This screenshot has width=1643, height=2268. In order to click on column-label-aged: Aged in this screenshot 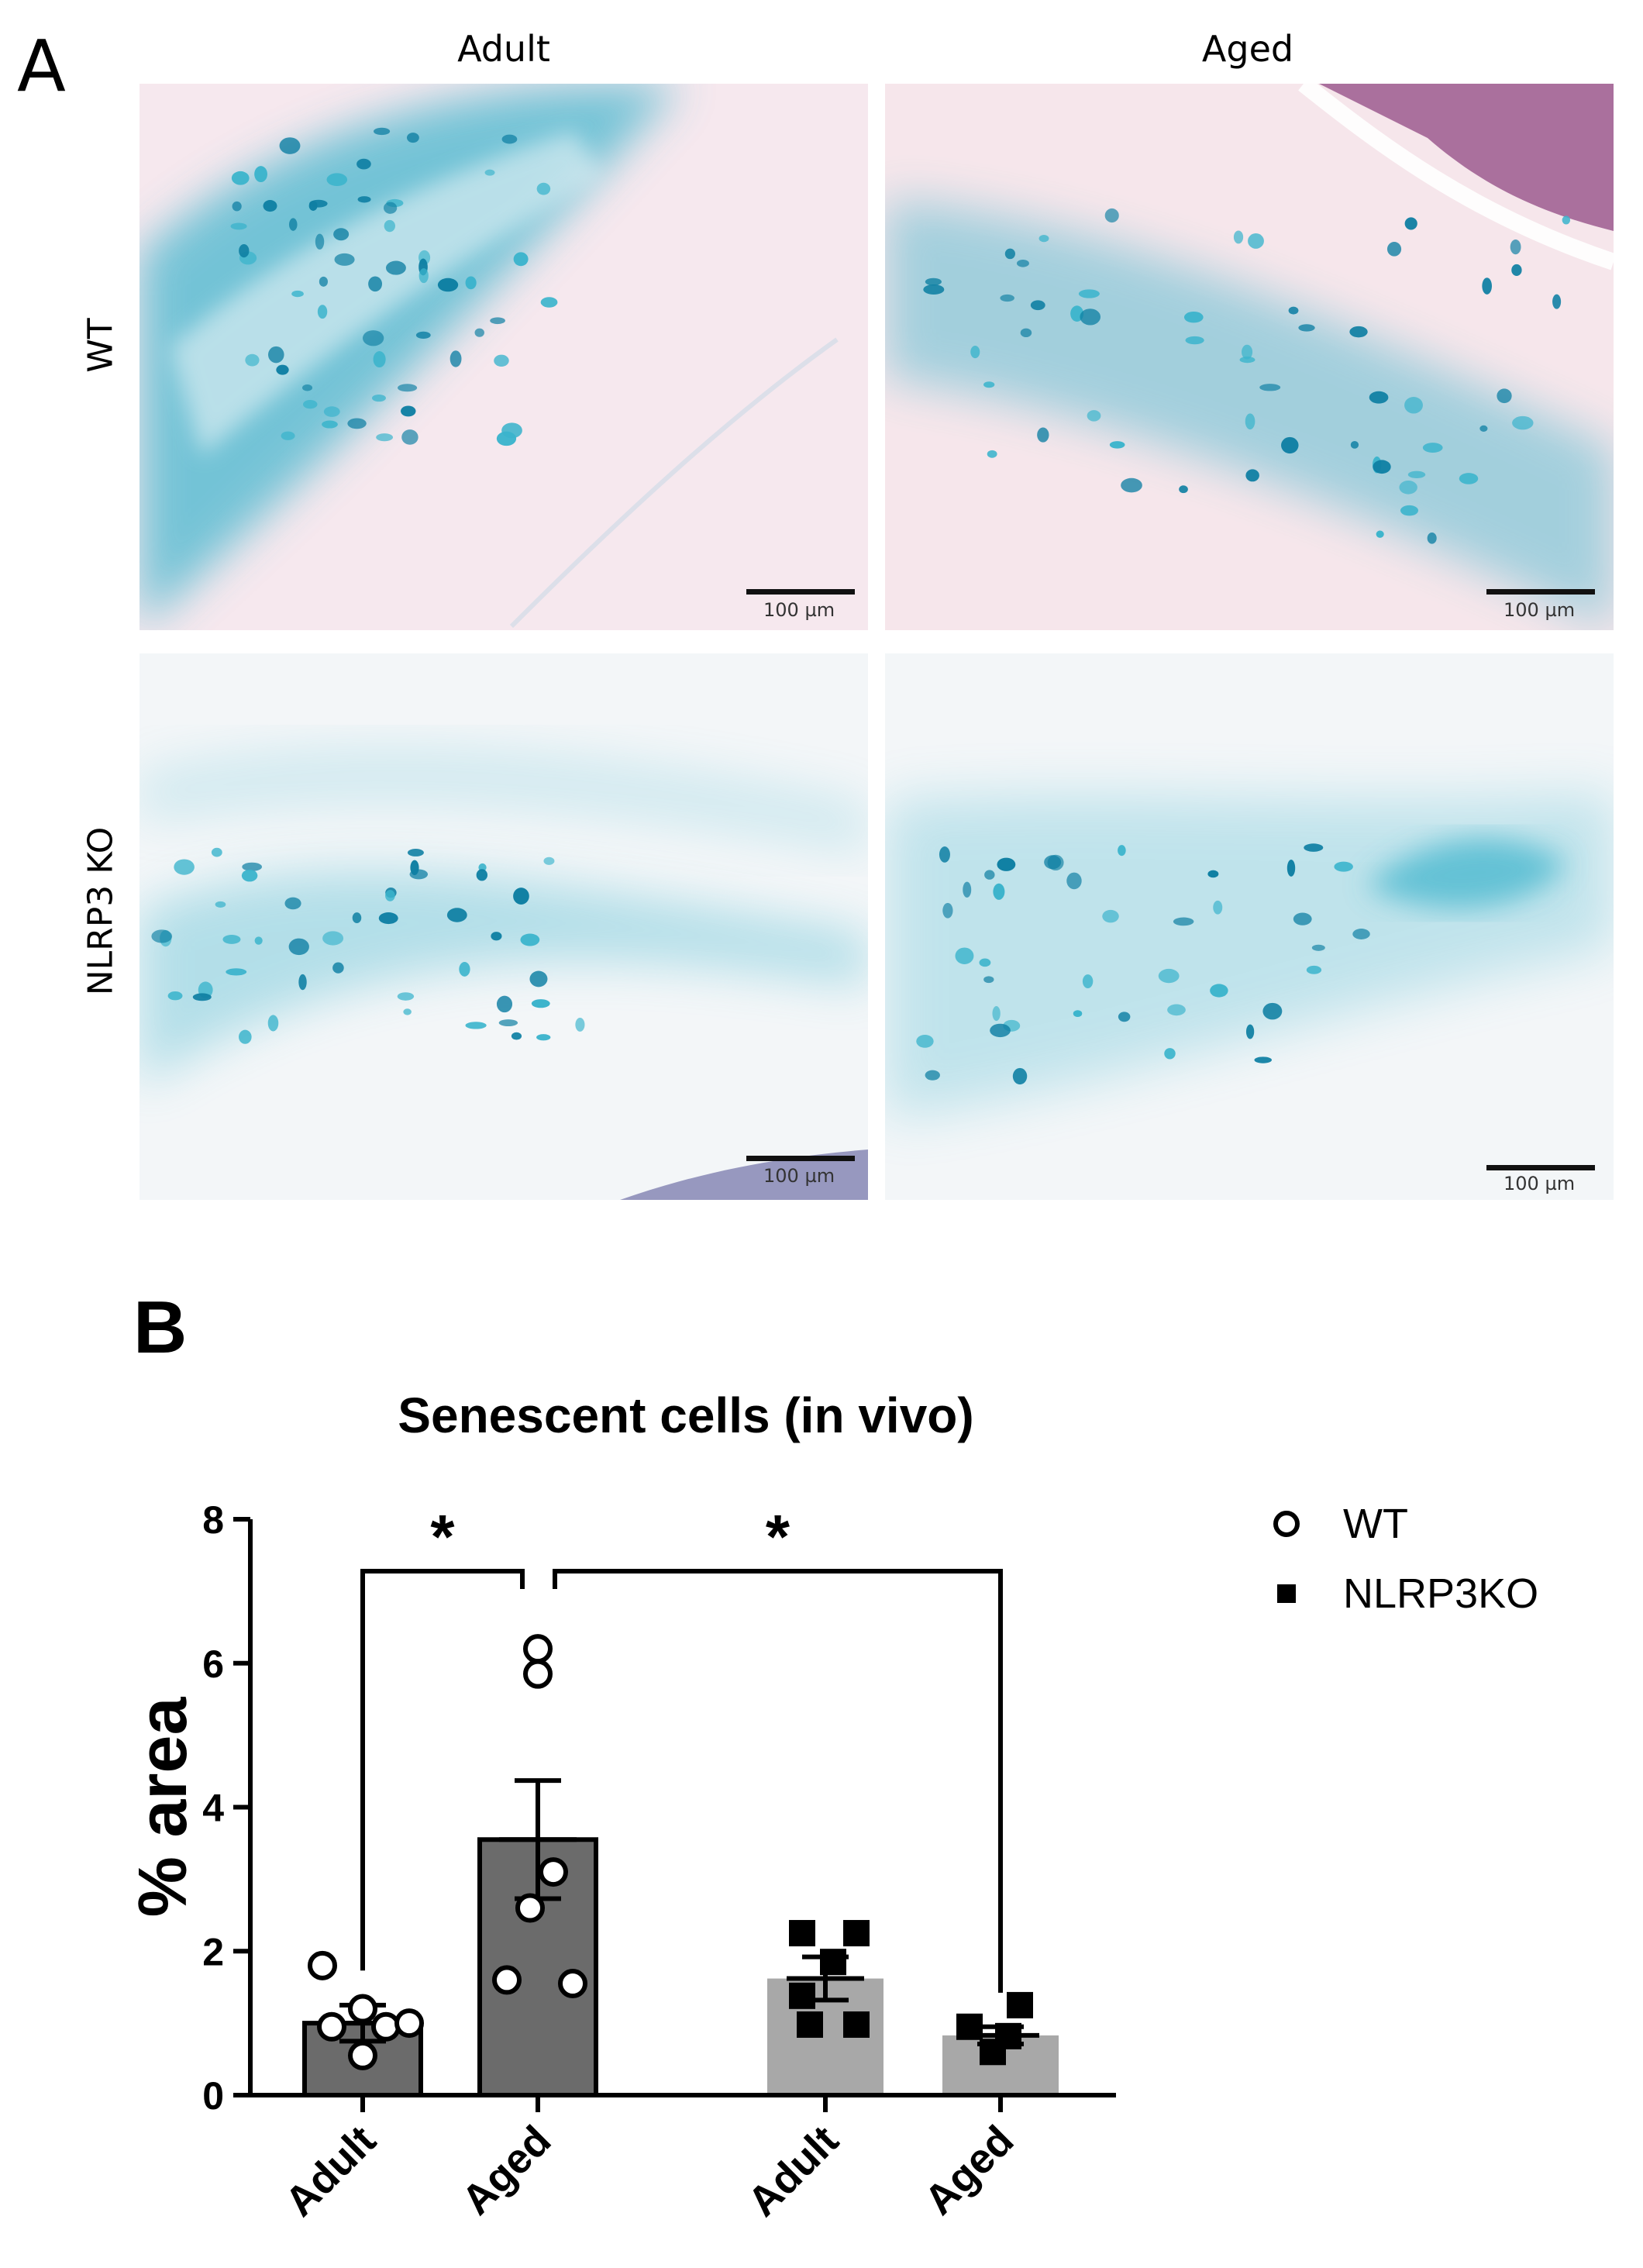, I will do `click(1247, 49)`.